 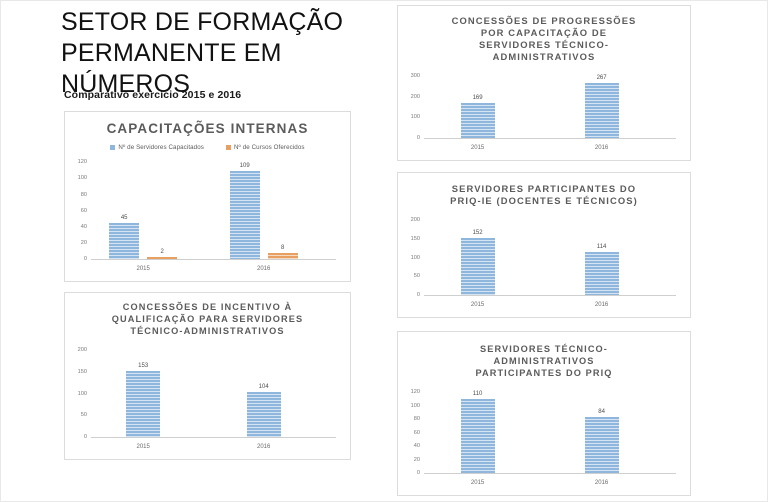 What do you see at coordinates (124, 217) in the screenshot?
I see `bar-value-label: 45` at bounding box center [124, 217].